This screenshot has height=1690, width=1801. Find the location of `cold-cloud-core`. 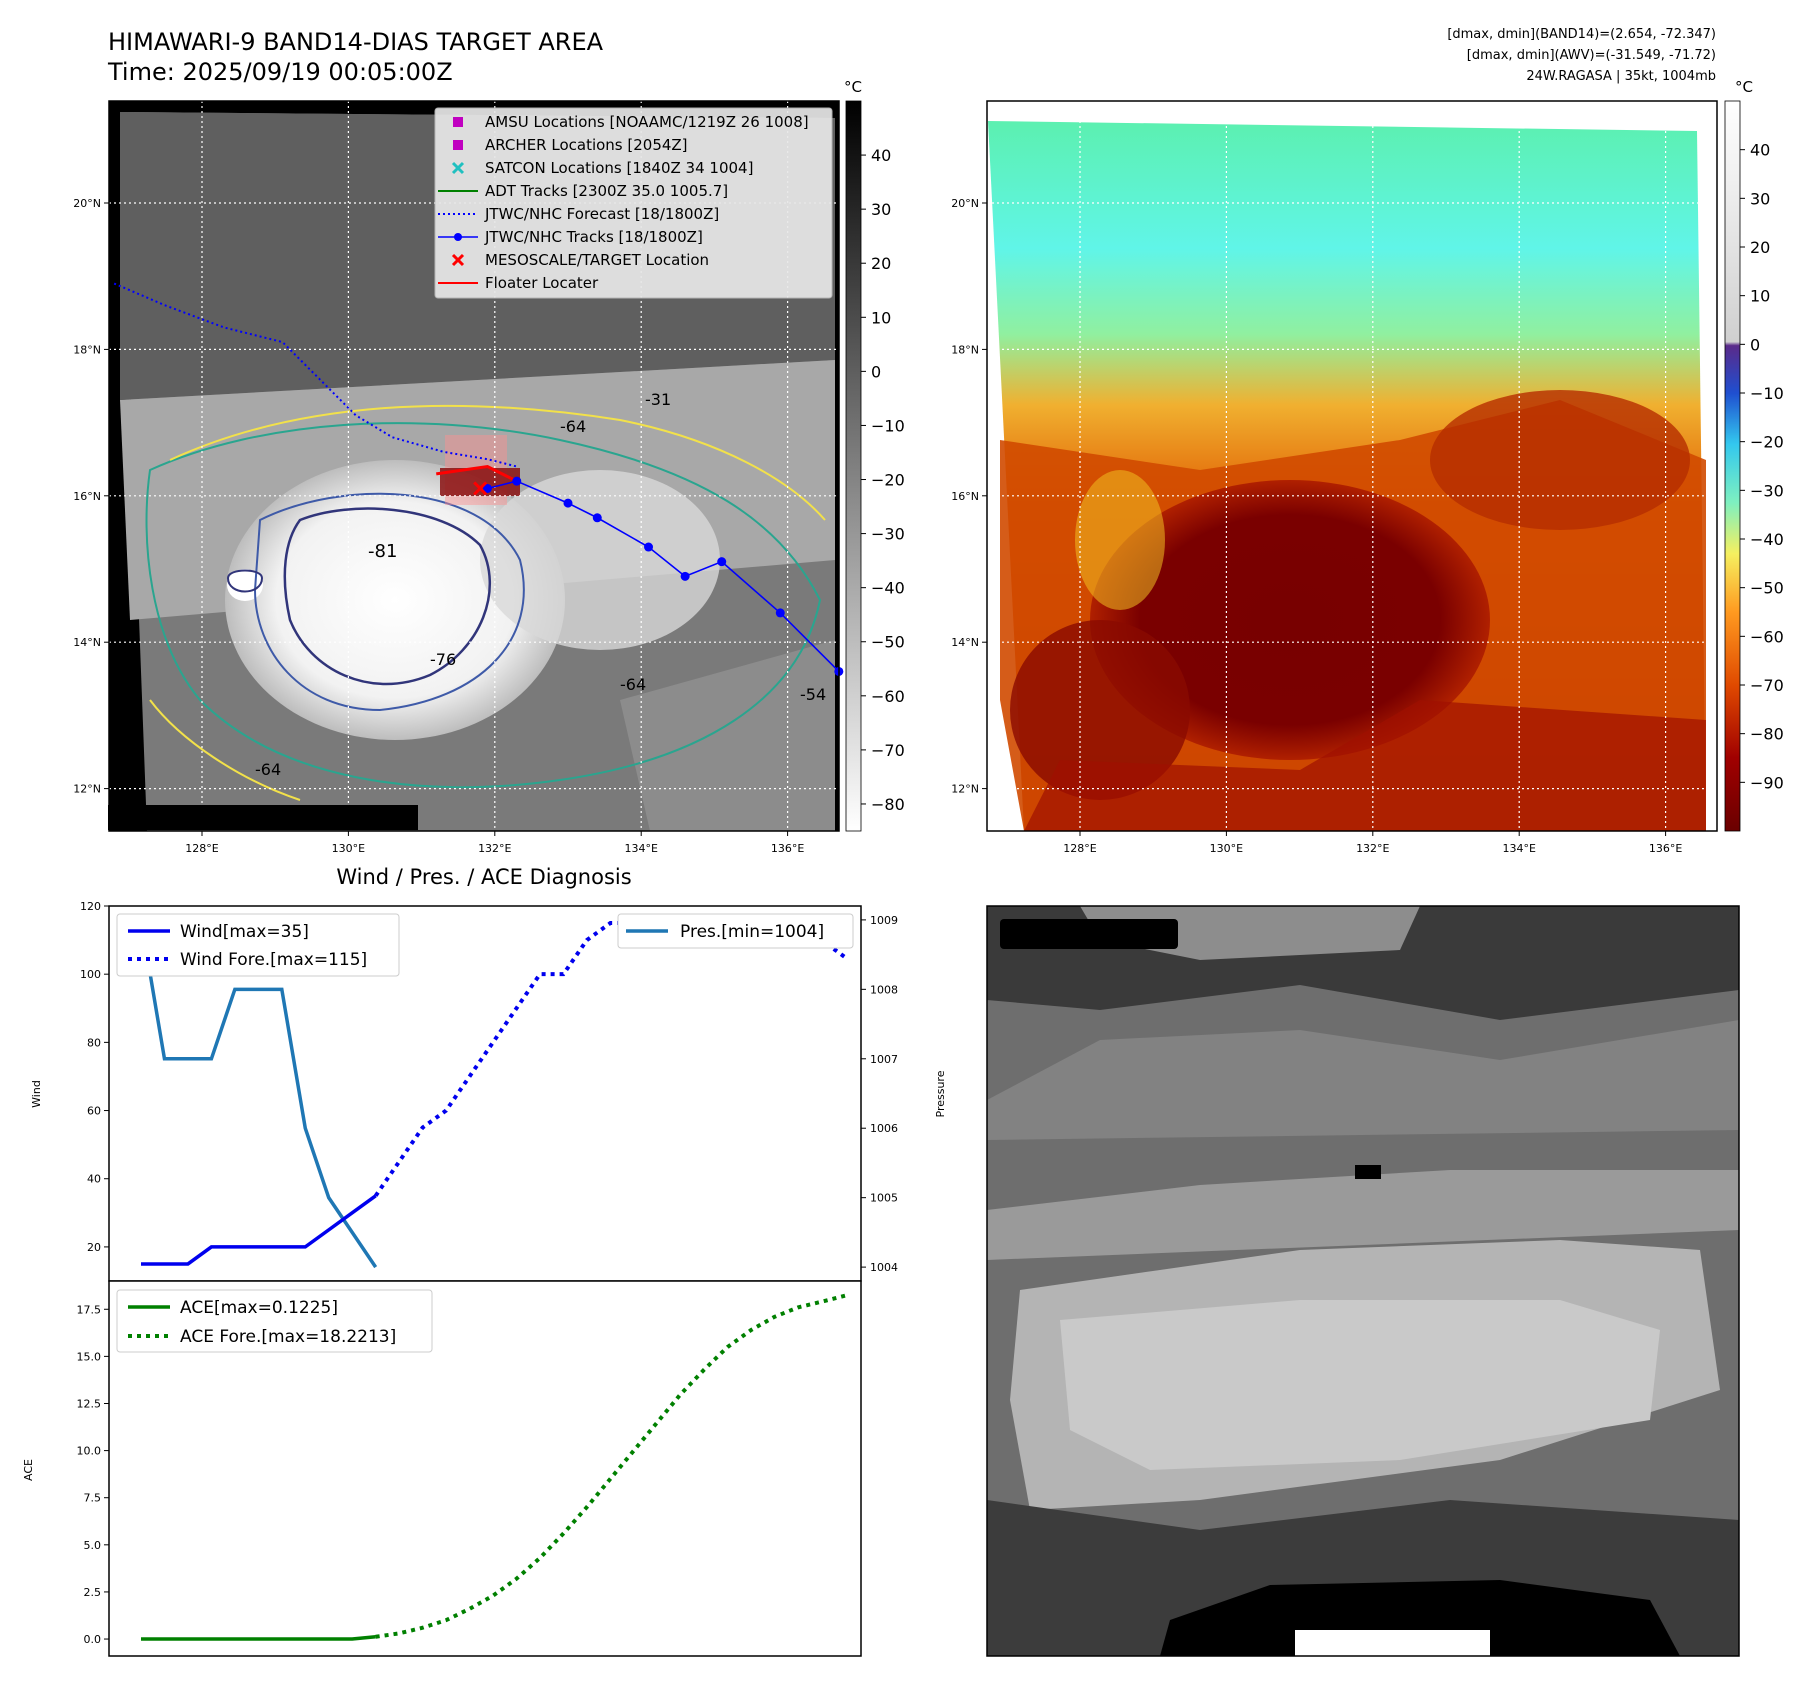

cold-cloud-core is located at coordinates (395, 600).